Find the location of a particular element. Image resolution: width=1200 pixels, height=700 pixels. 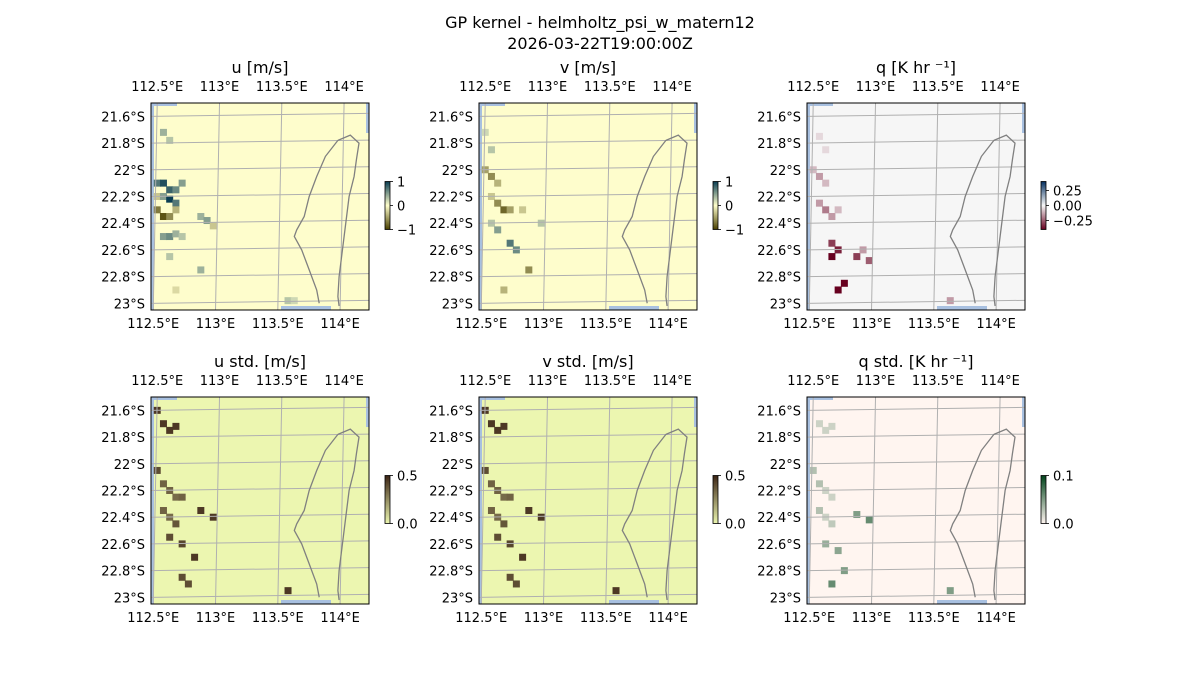

ocean-strip-left is located at coordinates (480, 500).